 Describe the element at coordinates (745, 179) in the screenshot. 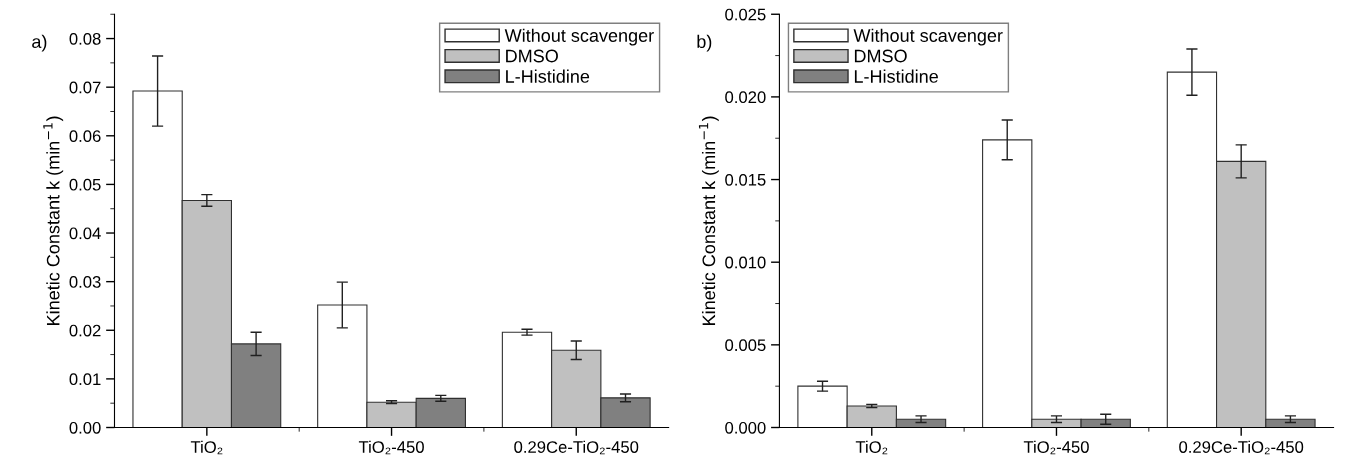

I see `y-tick-label: 0.015` at that location.